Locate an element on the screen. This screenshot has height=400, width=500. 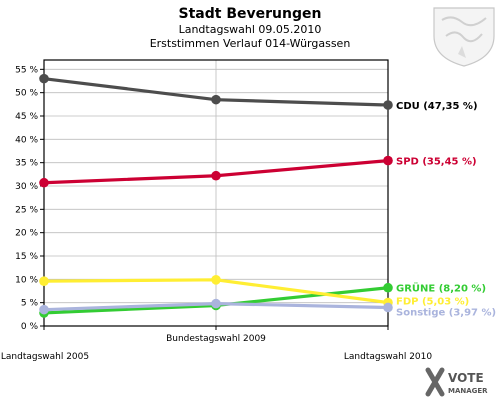
series-label-fdp: FDP (5,03 %) is located at coordinates (432, 302).